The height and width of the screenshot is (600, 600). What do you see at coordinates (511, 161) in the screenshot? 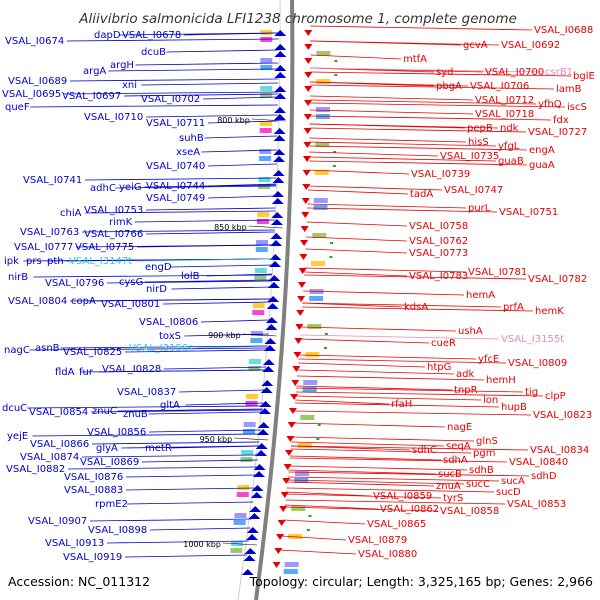
I see `right-gene-label: guaB` at bounding box center [511, 161].